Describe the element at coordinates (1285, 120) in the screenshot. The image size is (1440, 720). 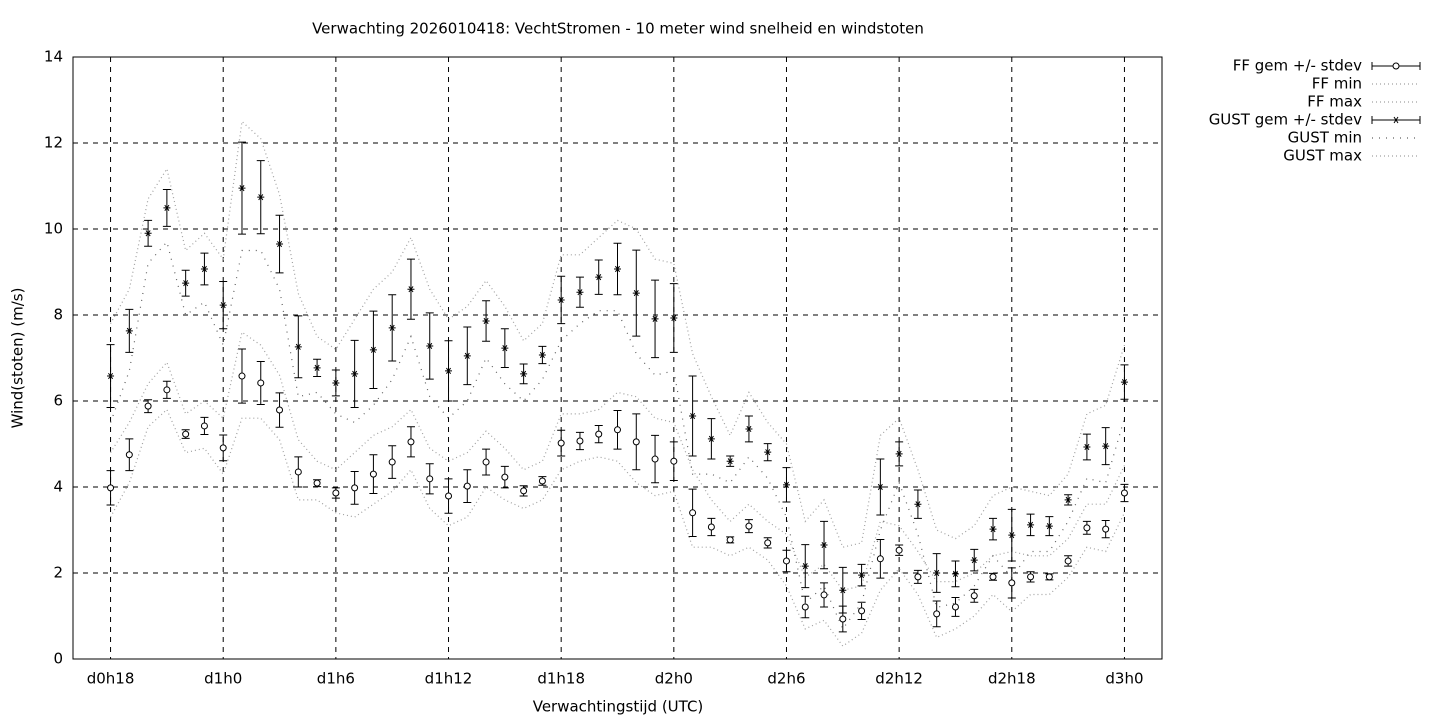
I see `legend-label: GUST gem +/- stdev` at that location.